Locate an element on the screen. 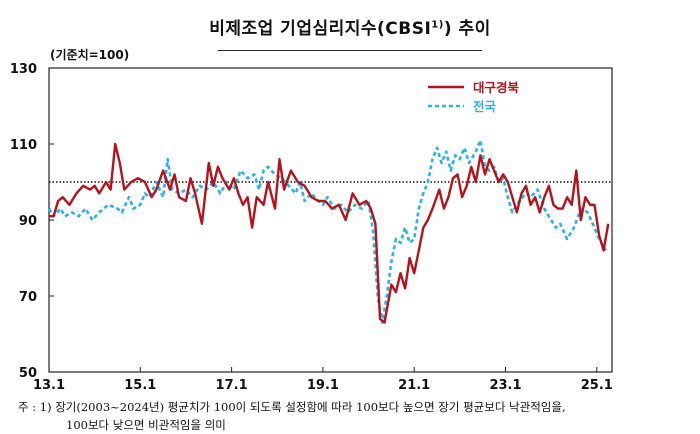 This screenshot has width=700, height=434. x-tick-label: 25.1 is located at coordinates (597, 385).